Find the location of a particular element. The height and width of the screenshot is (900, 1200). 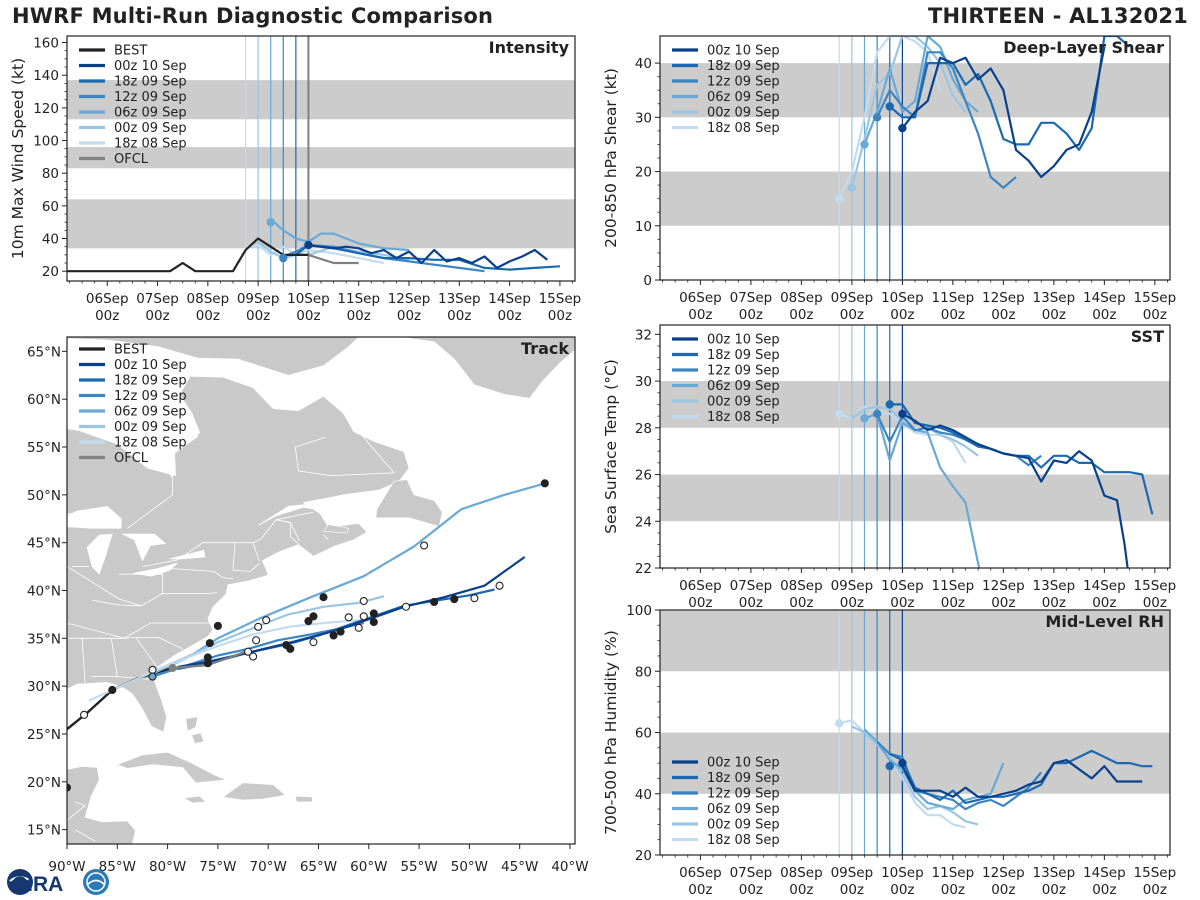

baffin-land is located at coordinates (213, 356).